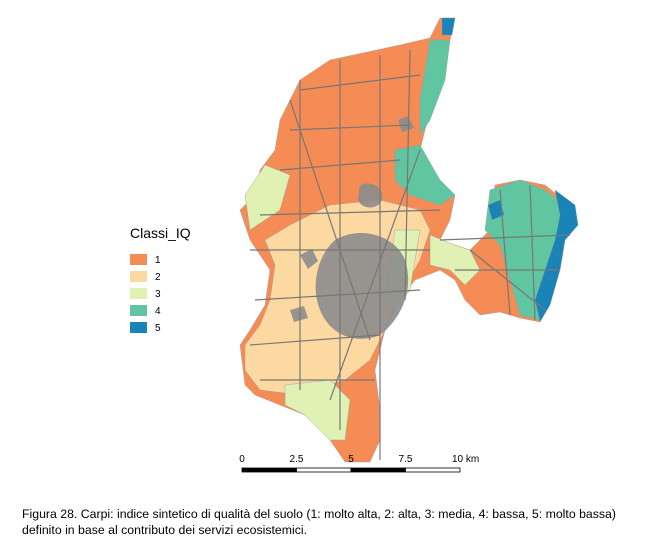 The width and height of the screenshot is (651, 550). What do you see at coordinates (160, 233) in the screenshot?
I see `legend-title: Classi_IQ` at bounding box center [160, 233].